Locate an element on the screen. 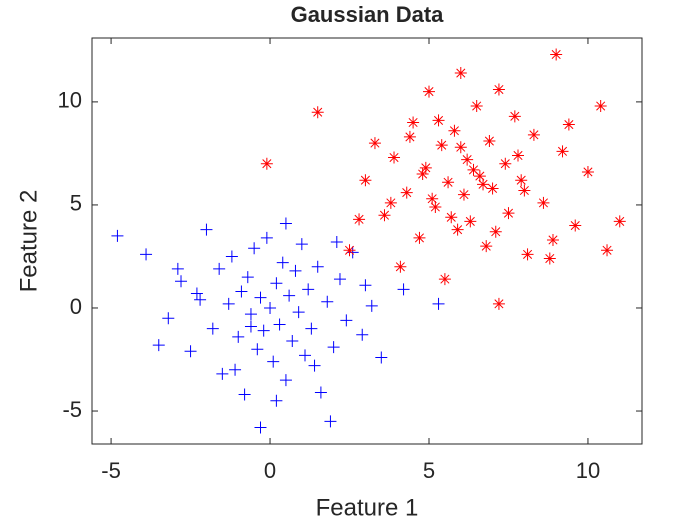  y-tick-label: 10 is located at coordinates (70, 100).